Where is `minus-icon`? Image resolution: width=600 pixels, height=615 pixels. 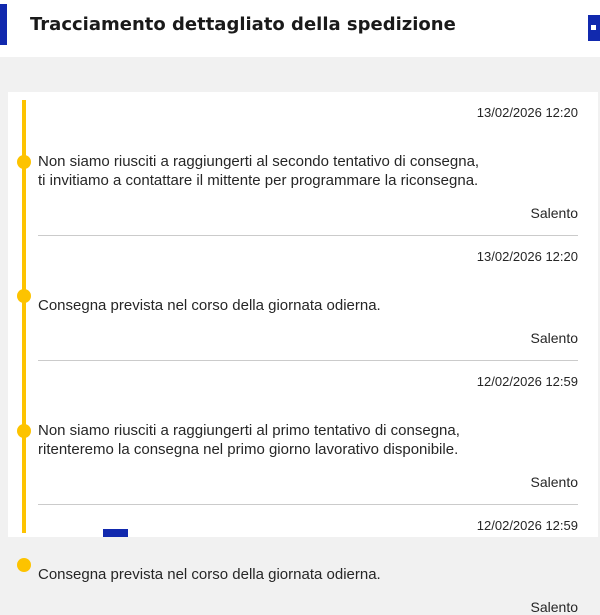
minus-icon is located at coordinates (593, 27).